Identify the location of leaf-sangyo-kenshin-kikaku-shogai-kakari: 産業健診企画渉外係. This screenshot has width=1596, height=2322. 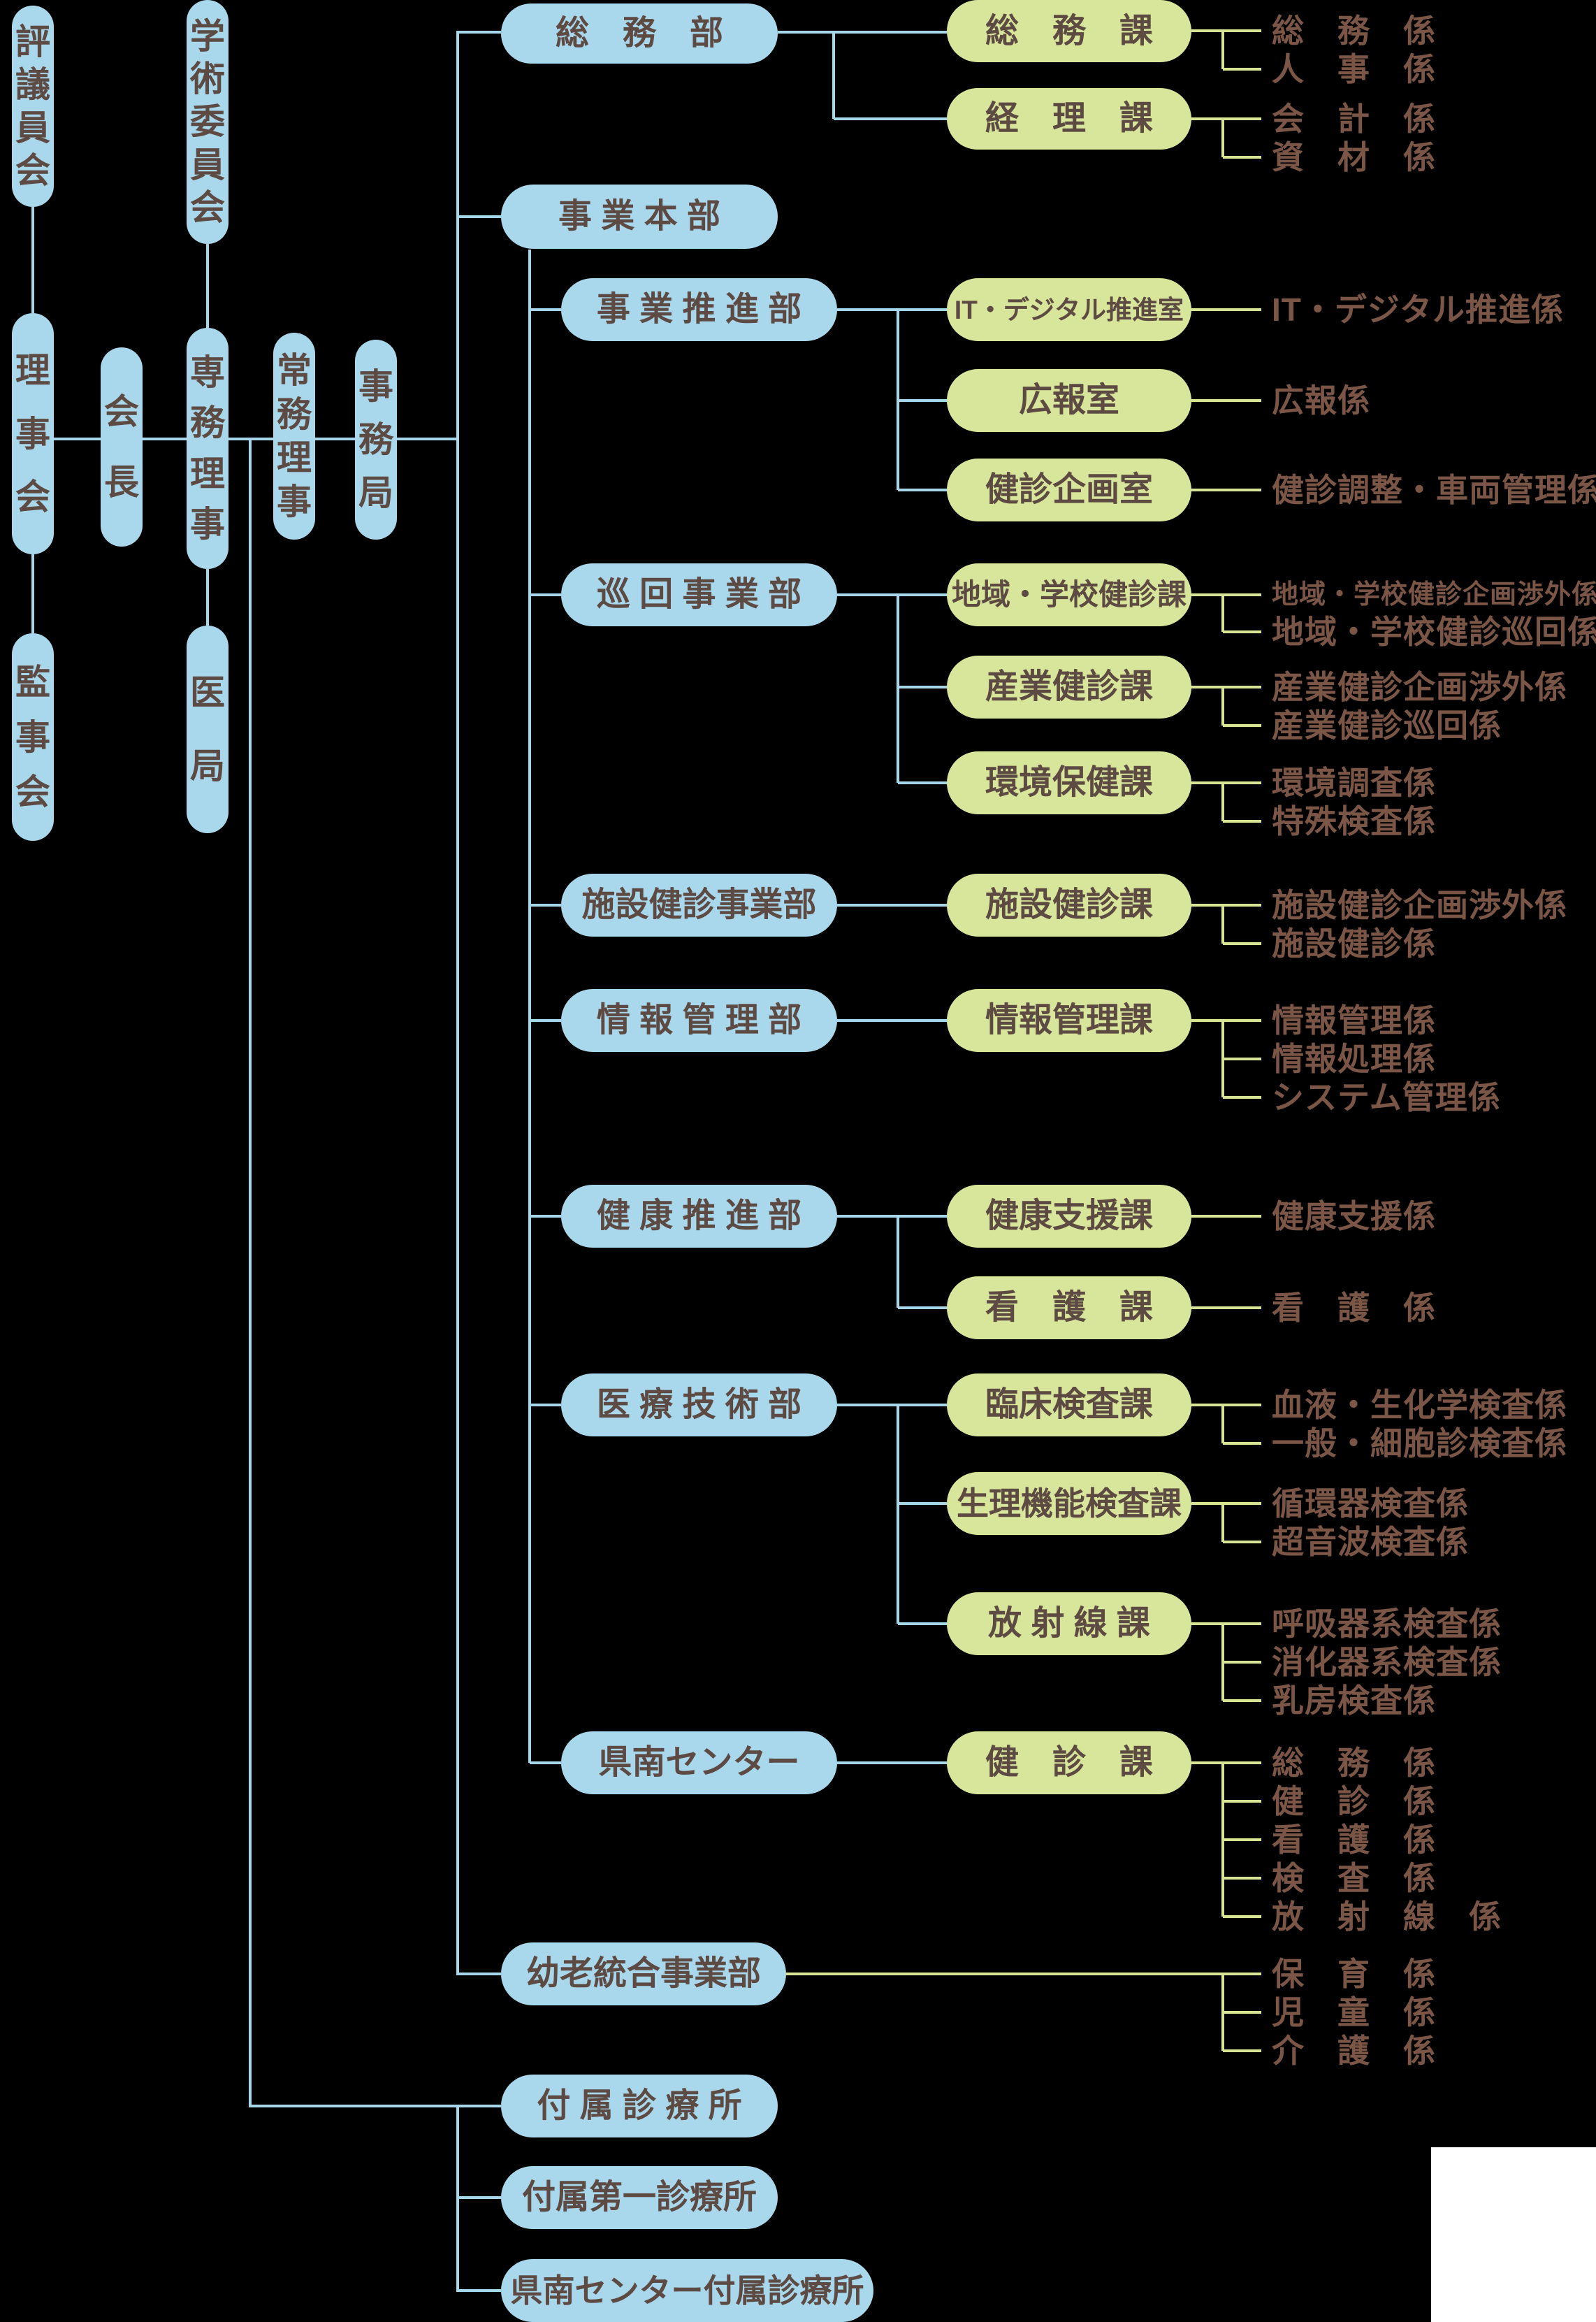
(1419, 687).